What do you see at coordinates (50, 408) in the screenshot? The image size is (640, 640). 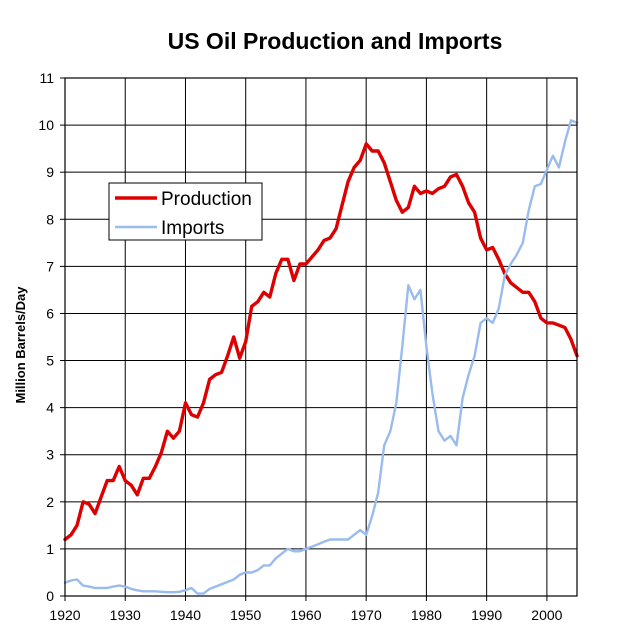 I see `y-tick-label: 4` at bounding box center [50, 408].